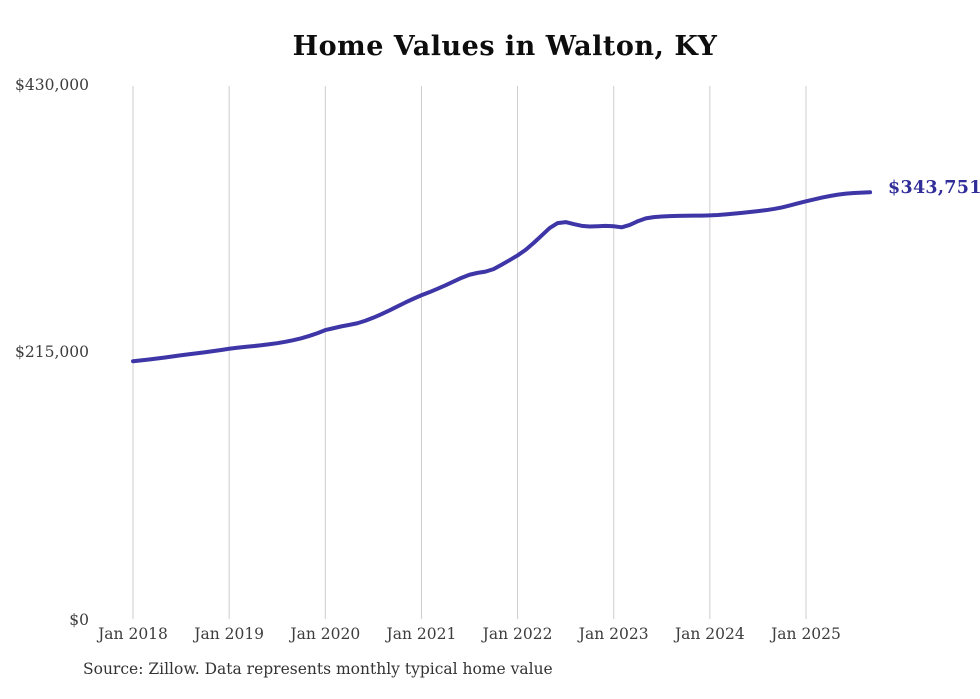 This screenshot has width=980, height=699. I want to click on x-axis-label-jan-2021: Jan 2021, so click(421, 634).